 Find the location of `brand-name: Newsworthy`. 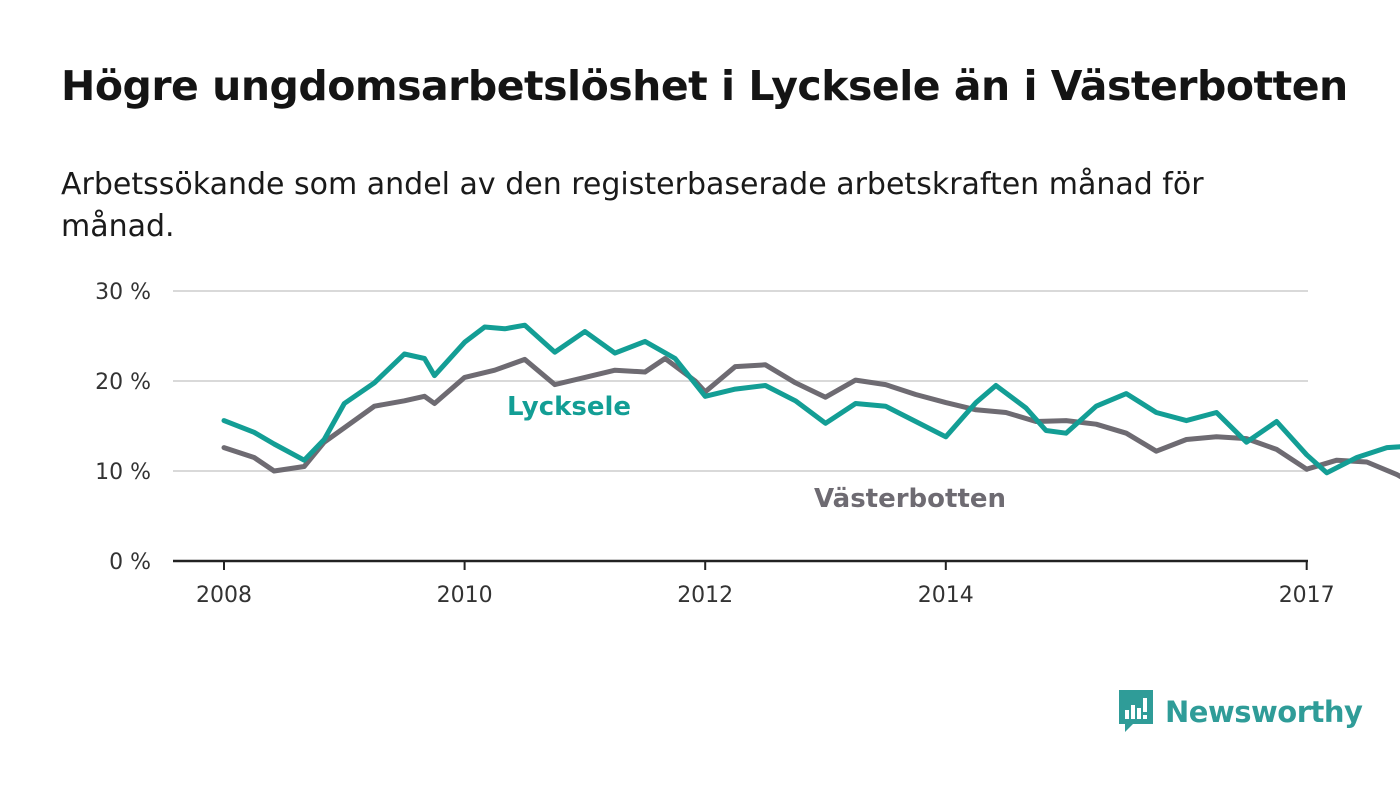

brand-name: Newsworthy is located at coordinates (1264, 712).